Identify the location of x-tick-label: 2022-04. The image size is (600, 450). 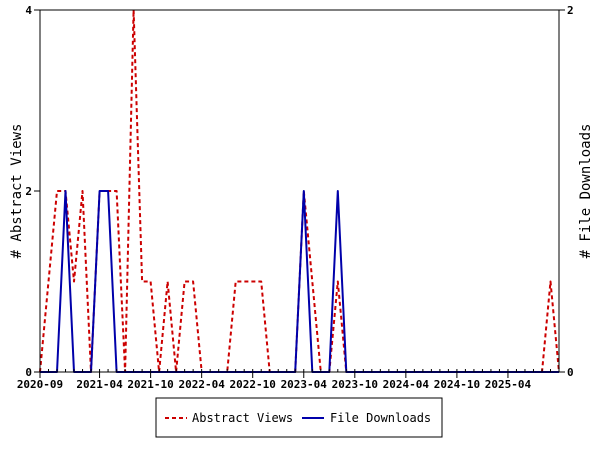
(201, 384).